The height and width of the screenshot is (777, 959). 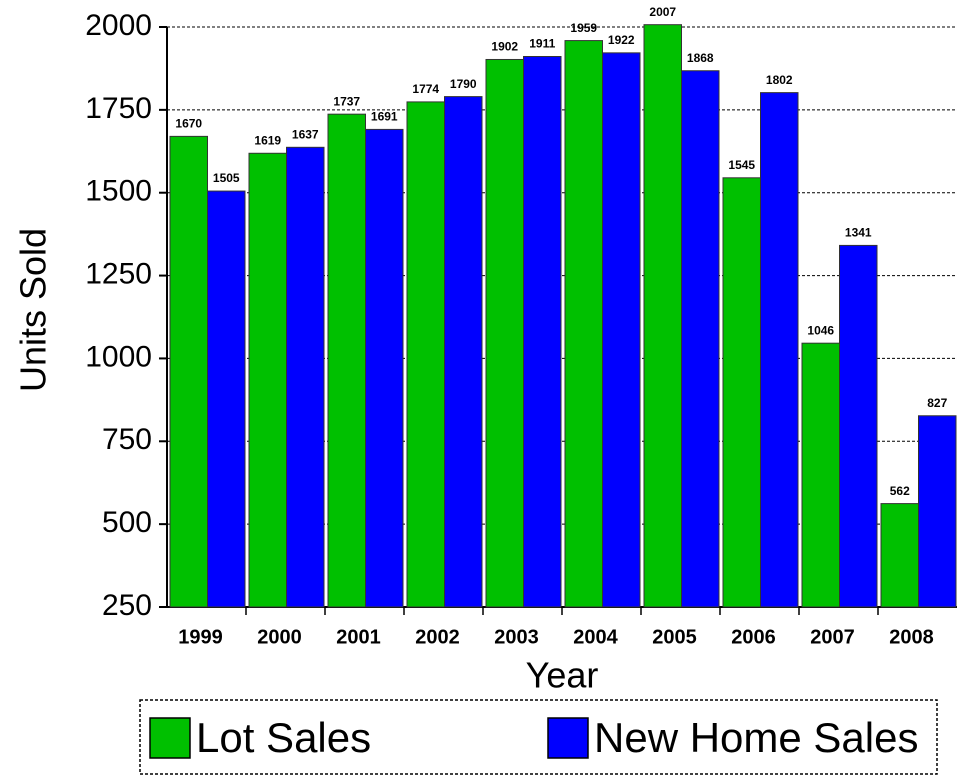 I want to click on data-label: 1505, so click(x=226, y=178).